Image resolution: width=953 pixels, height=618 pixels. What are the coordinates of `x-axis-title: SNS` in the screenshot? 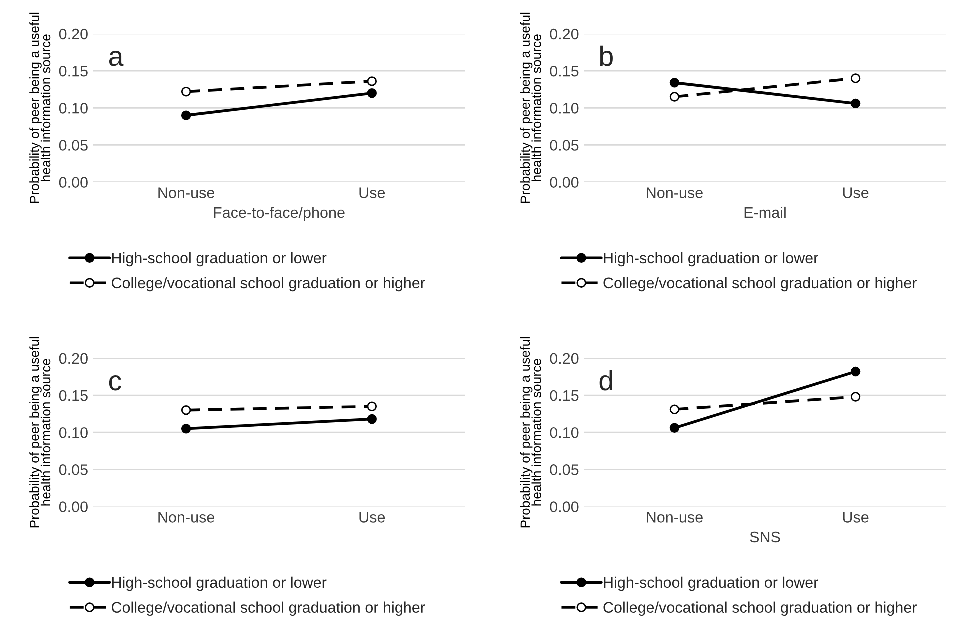 It's located at (765, 537).